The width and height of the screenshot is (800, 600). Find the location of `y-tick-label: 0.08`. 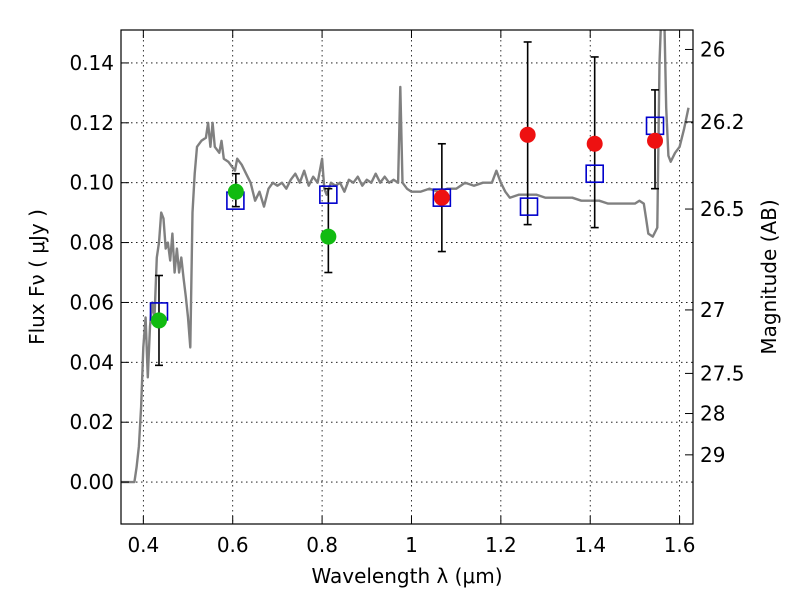

y-tick-label: 0.08 is located at coordinates (91, 243).